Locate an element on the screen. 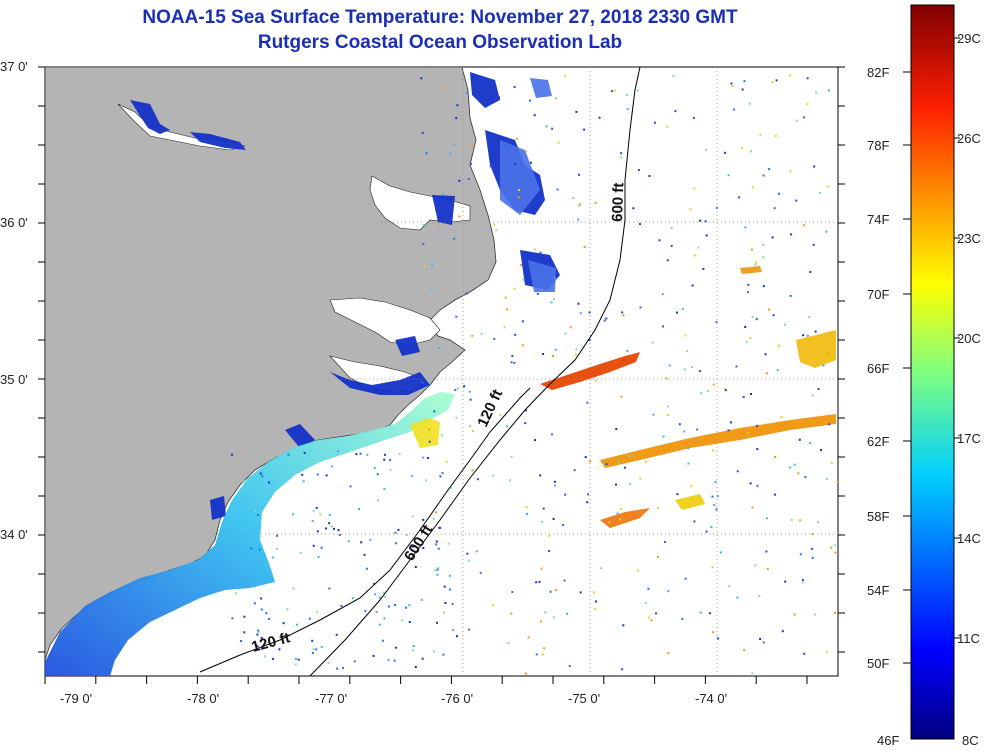  contour-label-600ft-north: 600 ft is located at coordinates (618, 202).